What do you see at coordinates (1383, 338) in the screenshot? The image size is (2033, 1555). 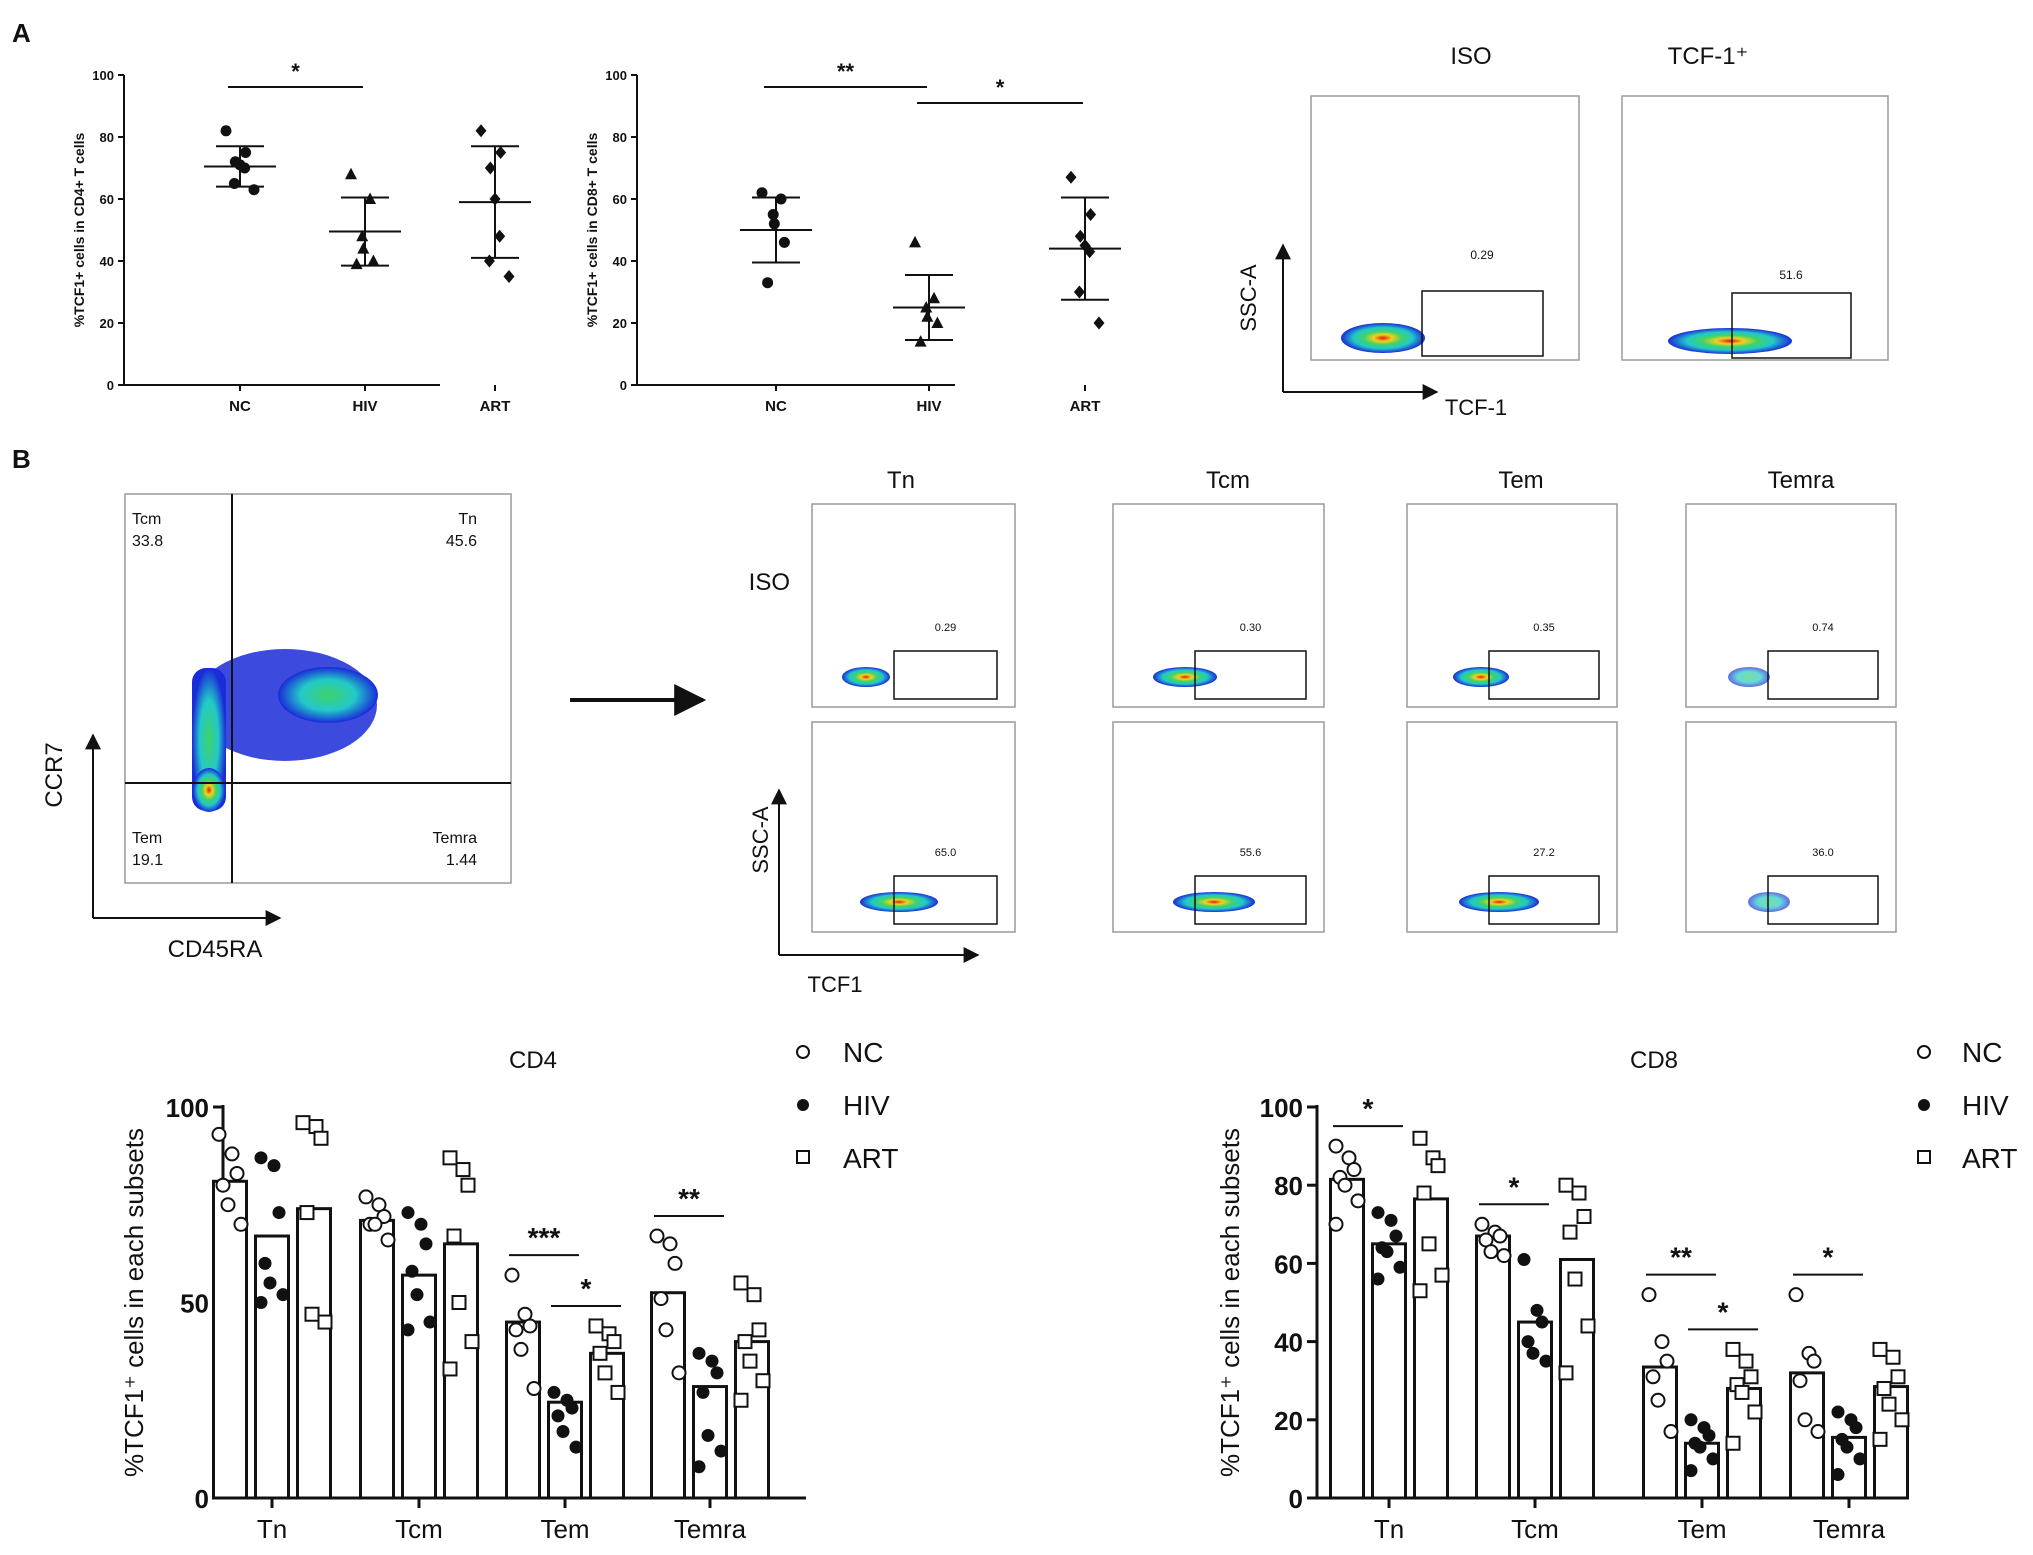 I see `flow-a-iso-population` at bounding box center [1383, 338].